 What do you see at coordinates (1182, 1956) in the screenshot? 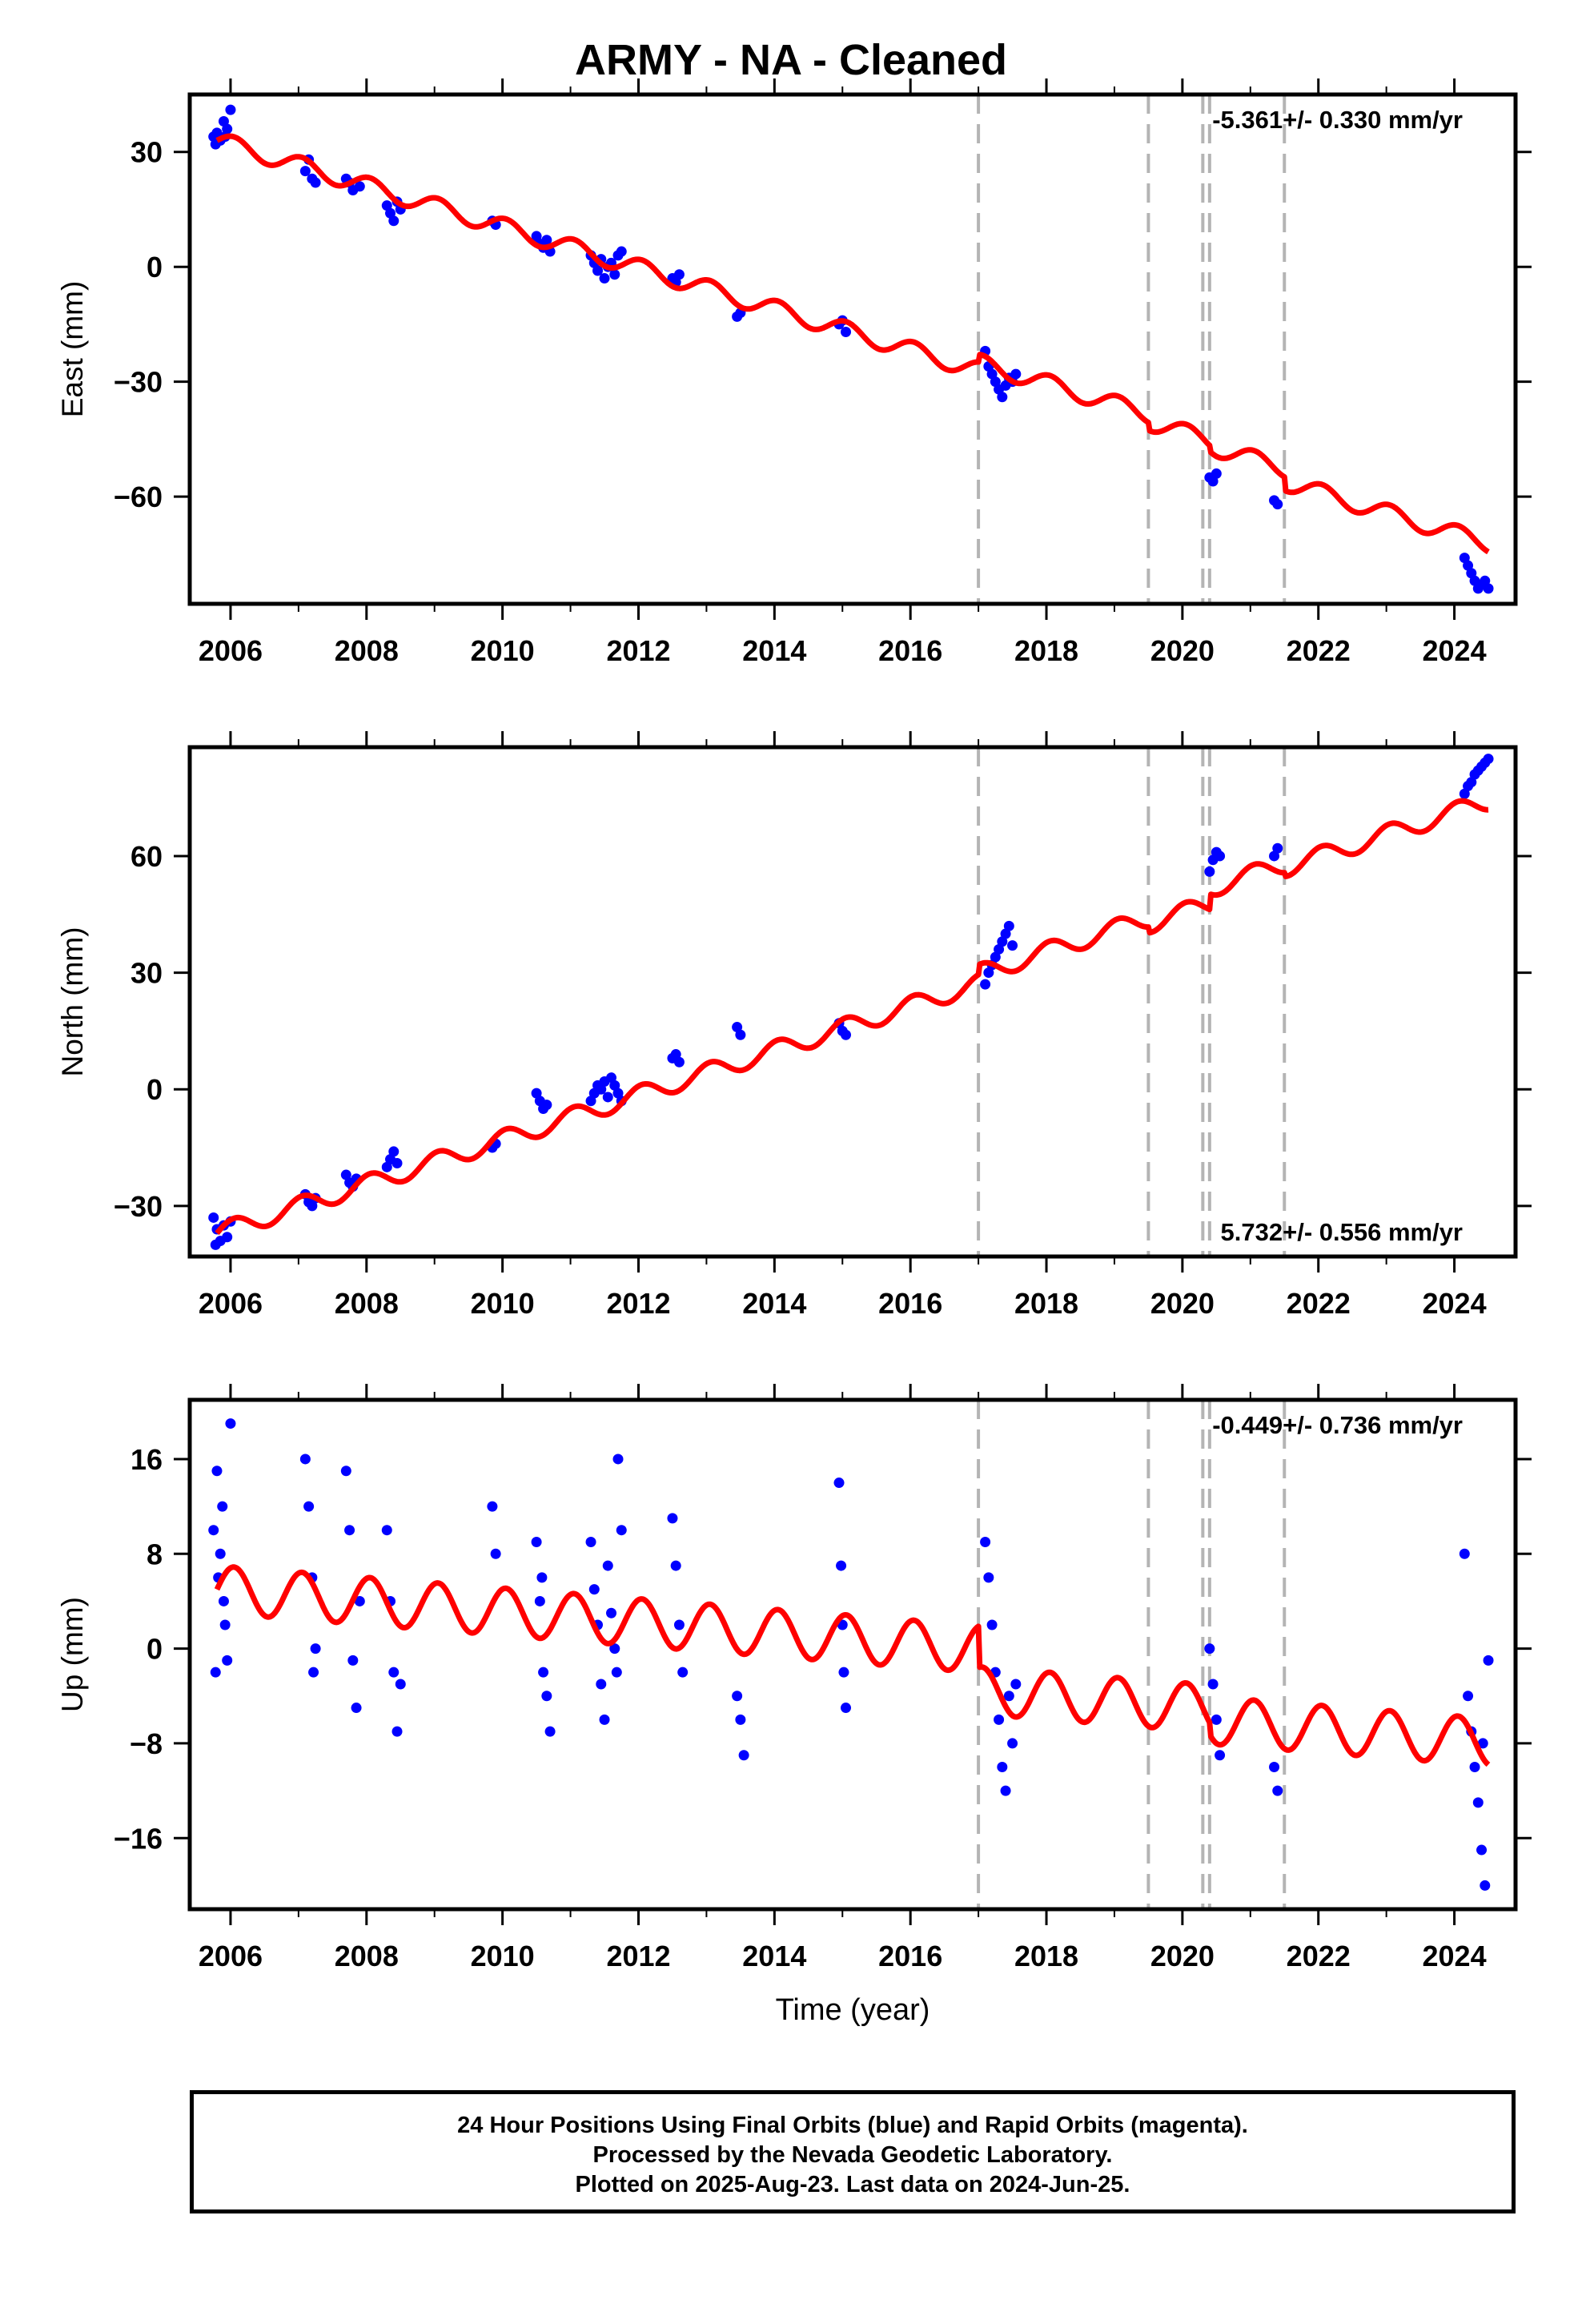
I see `x-tick-label: 2020` at bounding box center [1182, 1956].